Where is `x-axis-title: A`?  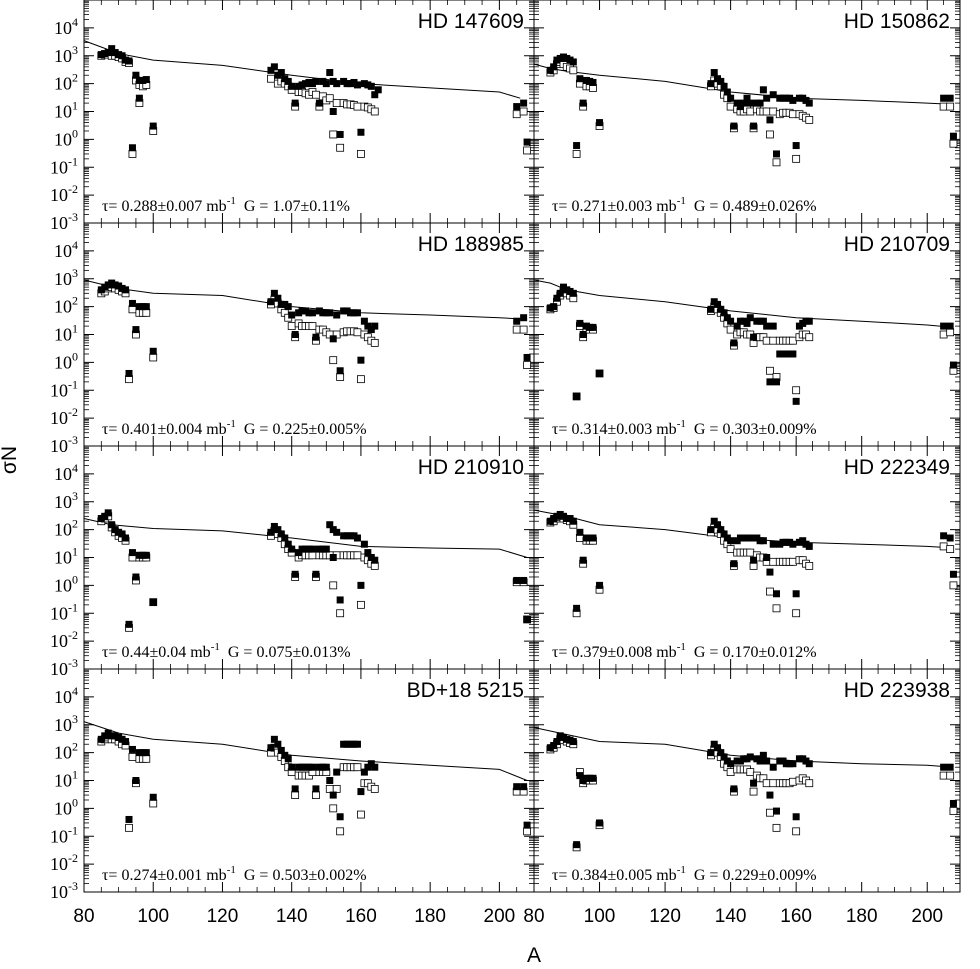
x-axis-title: A is located at coordinates (534, 955).